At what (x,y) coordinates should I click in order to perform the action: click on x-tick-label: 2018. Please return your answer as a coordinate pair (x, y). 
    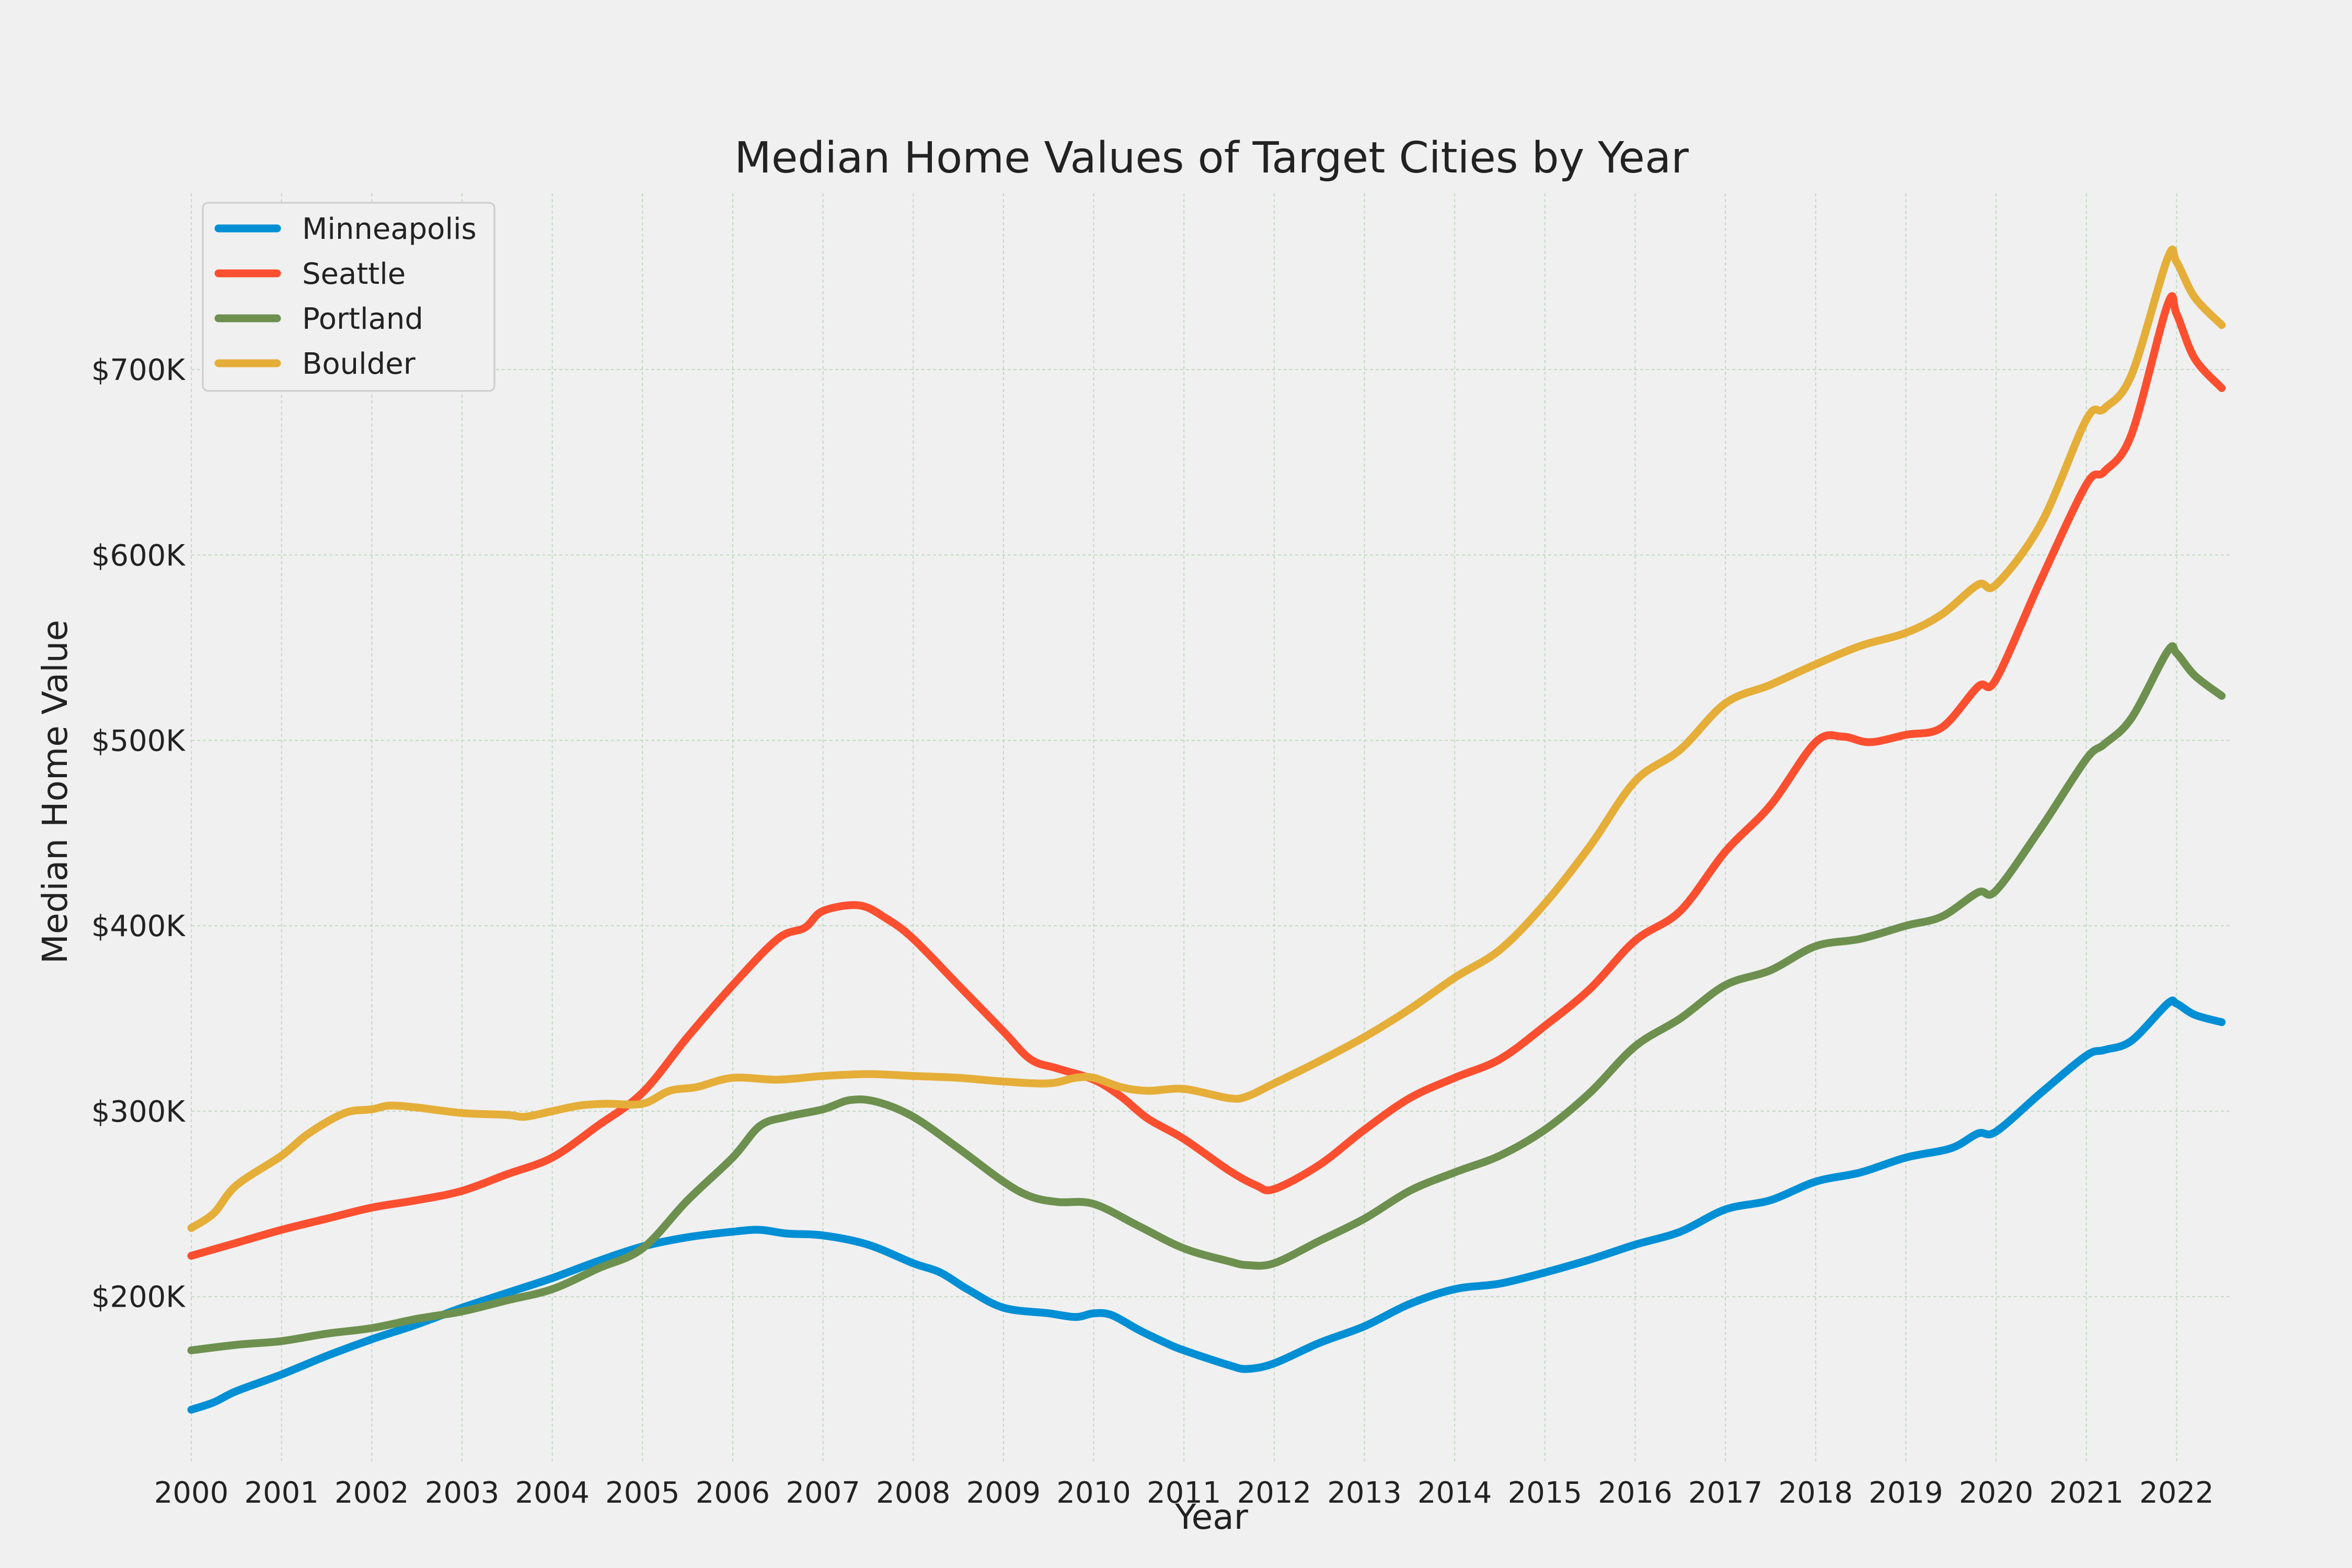
    Looking at the image, I should click on (1816, 1493).